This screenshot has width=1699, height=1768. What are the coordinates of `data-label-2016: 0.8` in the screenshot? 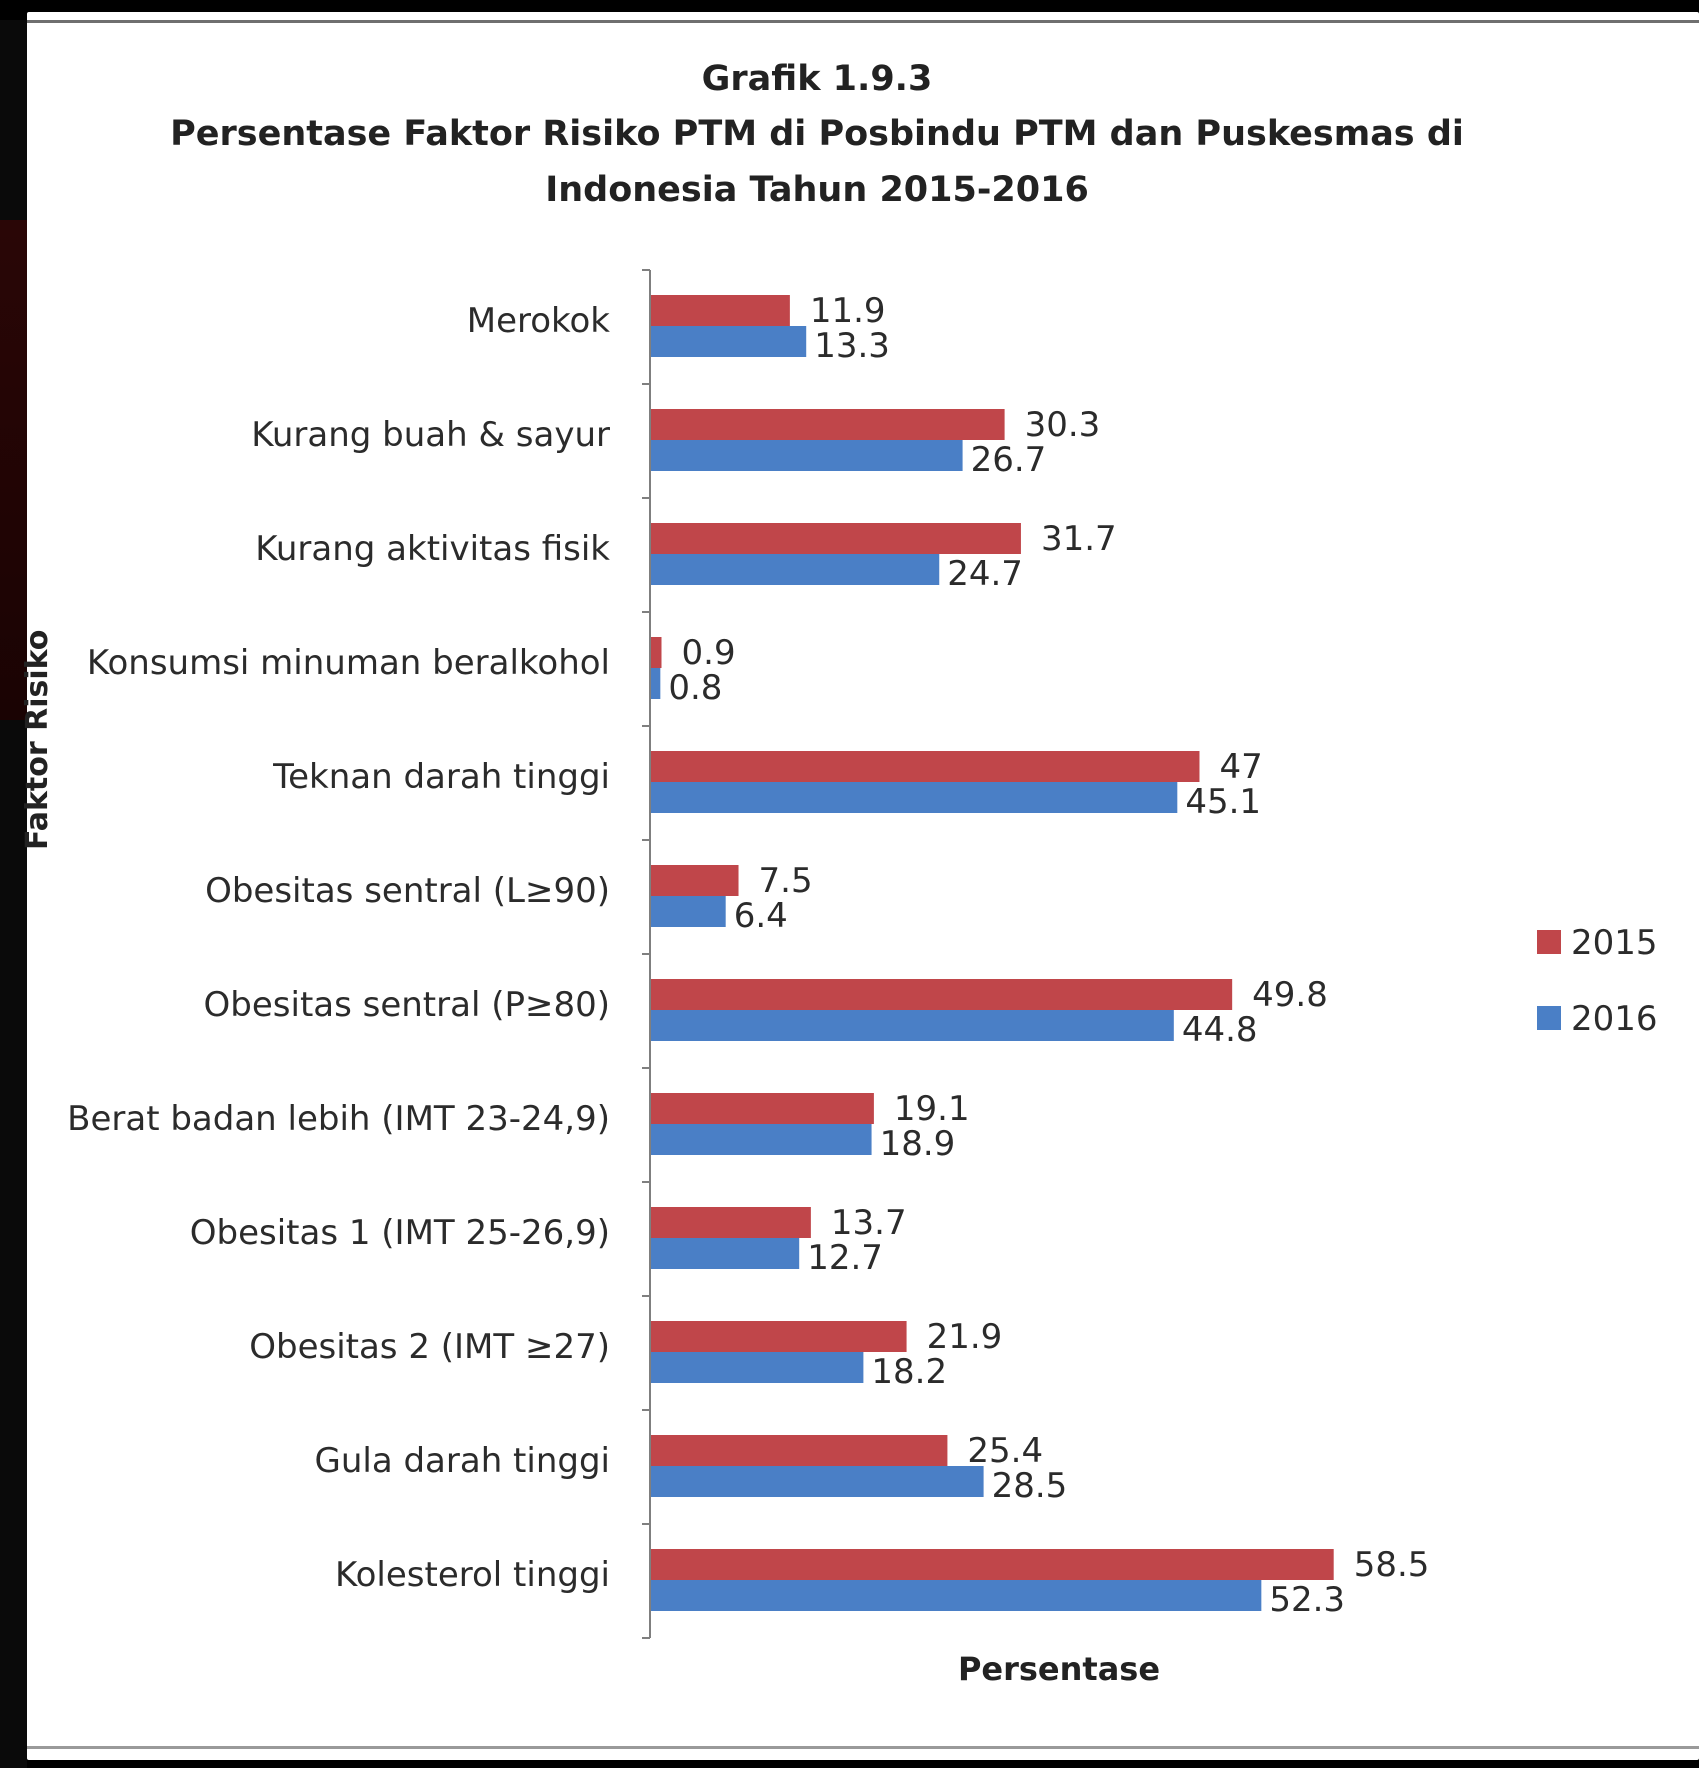 It's located at (695, 688).